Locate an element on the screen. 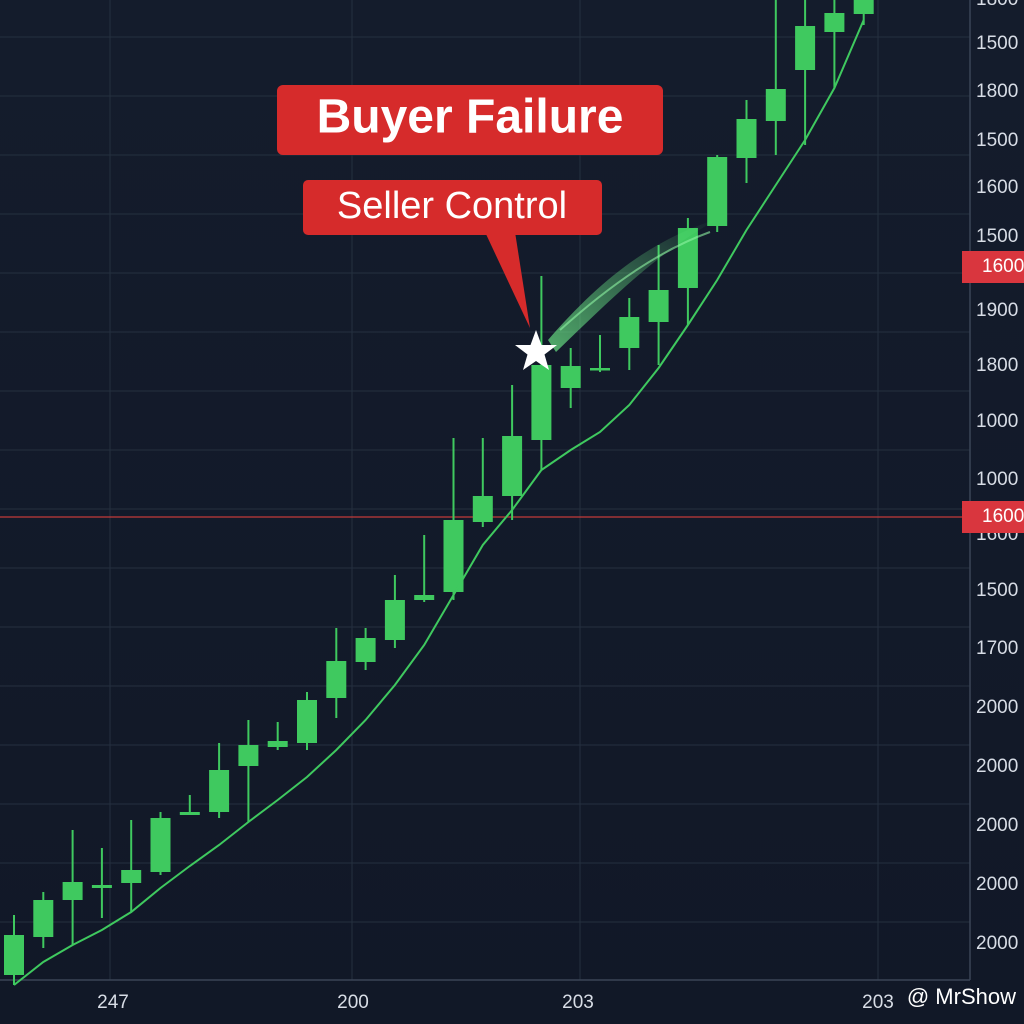 Image resolution: width=1024 pixels, height=1024 pixels. callout-pointer is located at coordinates (507, 280).